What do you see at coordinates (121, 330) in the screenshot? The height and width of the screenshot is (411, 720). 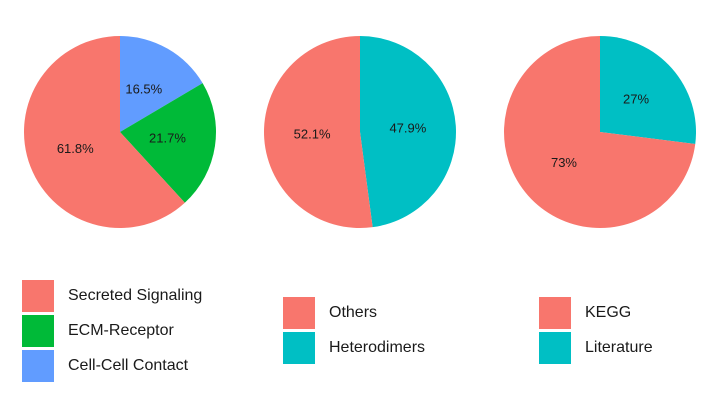 I see `legend-label-ecm-receptor: ECM-Receptor` at bounding box center [121, 330].